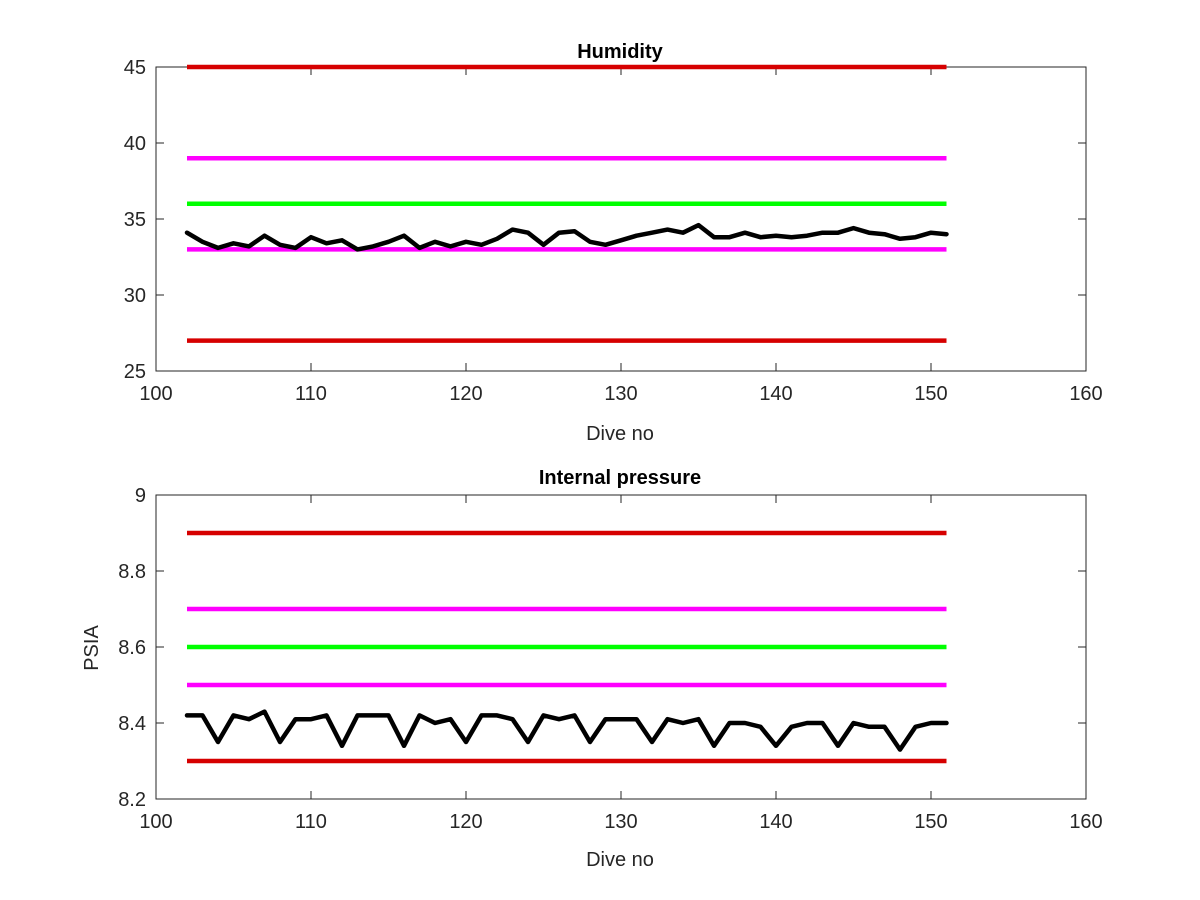  I want to click on y-tick-label: 8.8, so click(132, 572).